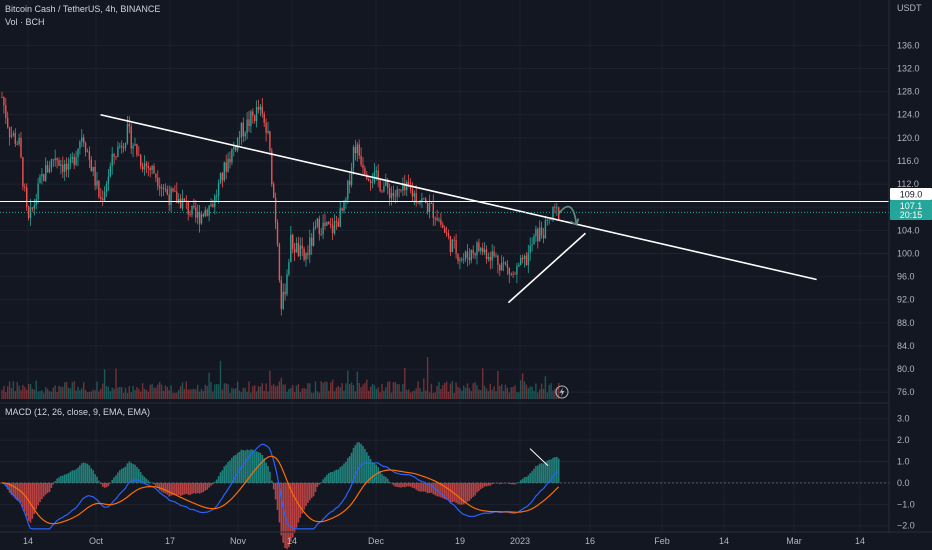 Image resolution: width=932 pixels, height=550 pixels. Describe the element at coordinates (906, 504) in the screenshot. I see `macd-tick-label: −1.0` at that location.